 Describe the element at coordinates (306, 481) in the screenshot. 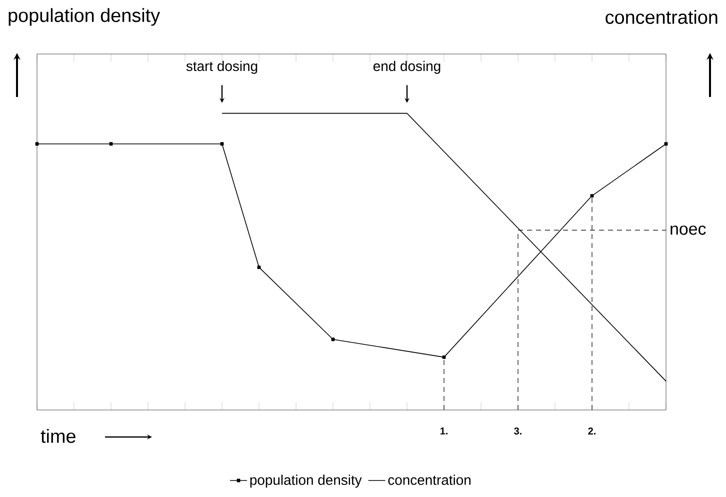

I see `legend-label: population density` at that location.